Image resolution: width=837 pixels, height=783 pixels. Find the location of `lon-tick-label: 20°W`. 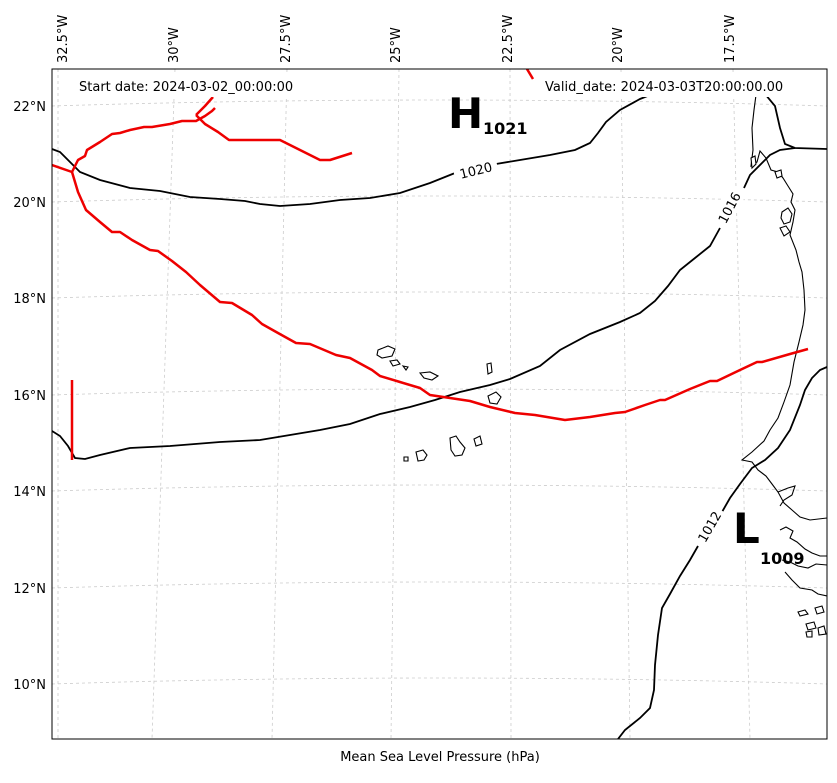

lon-tick-label: 20°W is located at coordinates (618, 45).